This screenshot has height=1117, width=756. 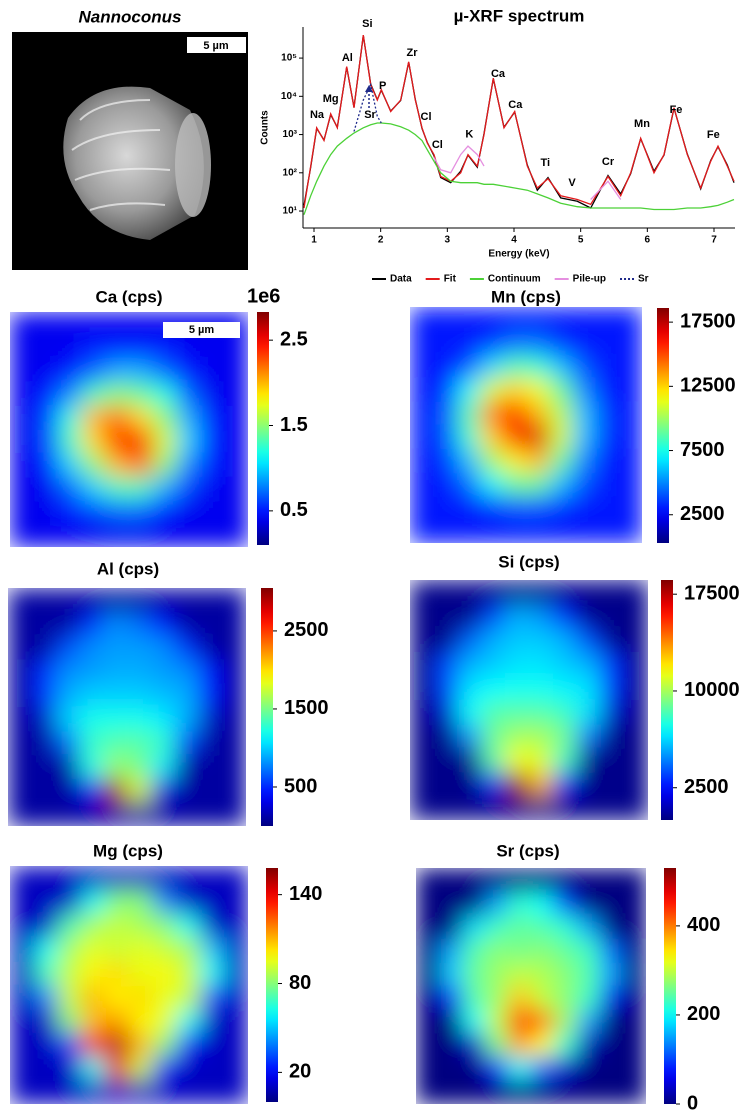 What do you see at coordinates (642, 124) in the screenshot?
I see `peak-label: Mn` at bounding box center [642, 124].